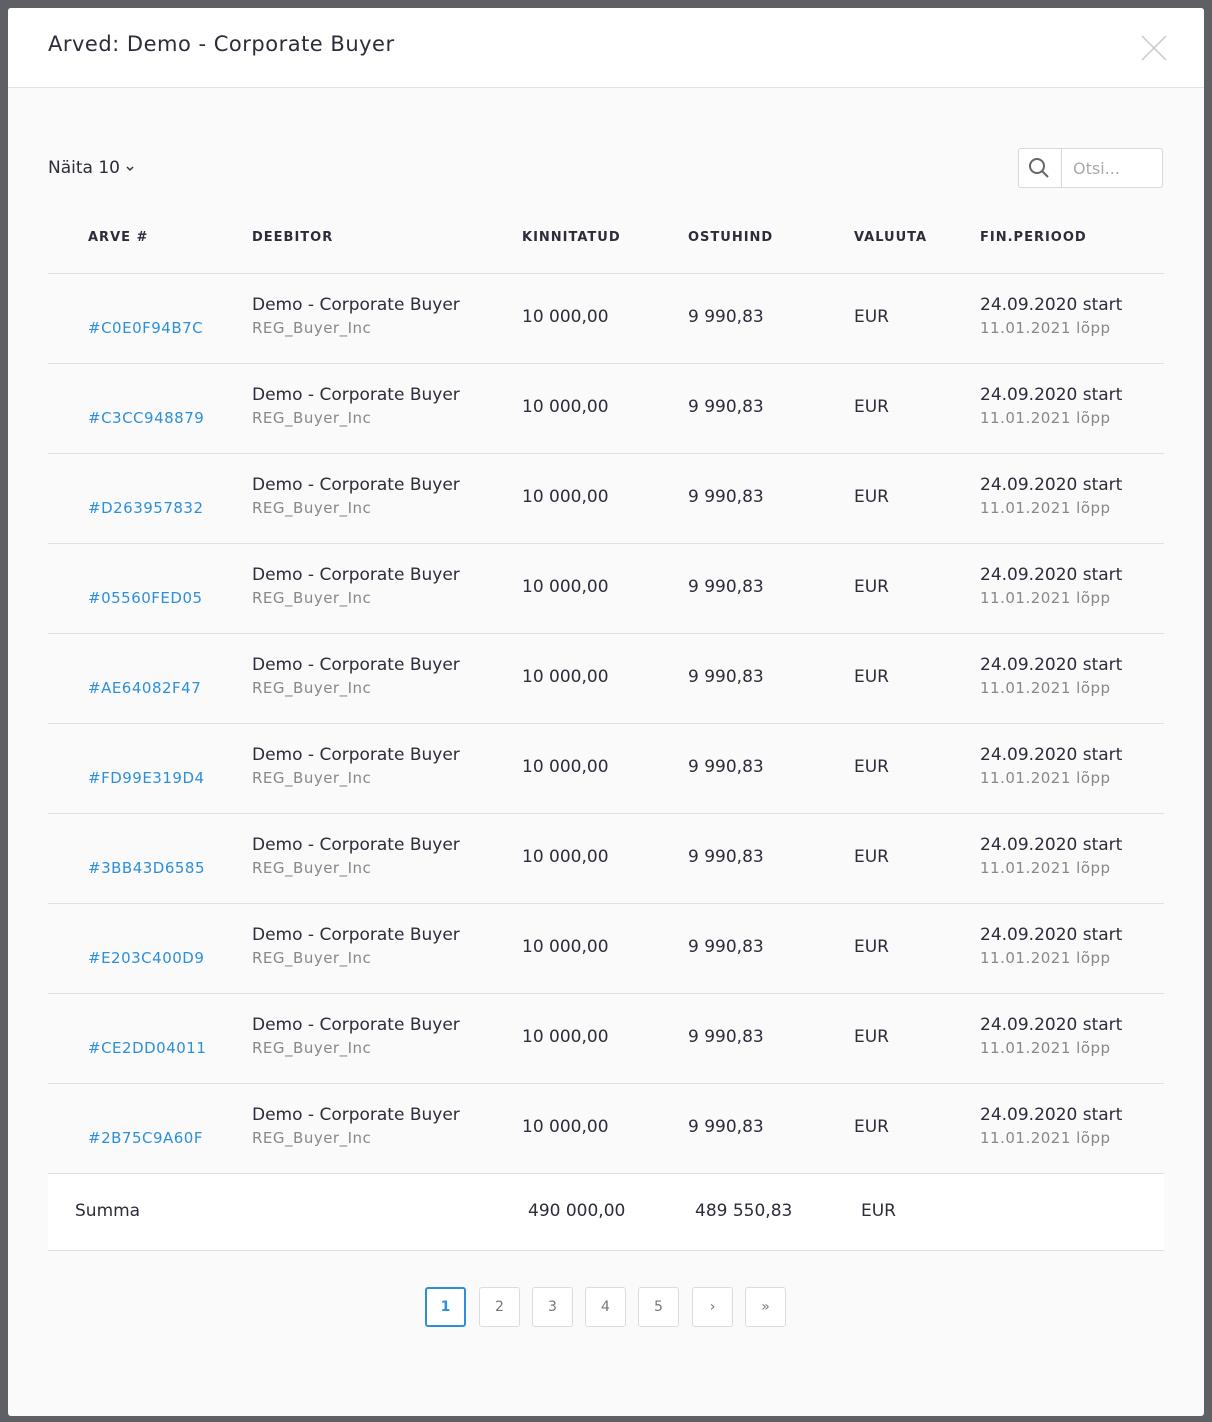 Image resolution: width=1212 pixels, height=1422 pixels. Describe the element at coordinates (145, 688) in the screenshot. I see `invoice-link: #AE64082F47` at that location.